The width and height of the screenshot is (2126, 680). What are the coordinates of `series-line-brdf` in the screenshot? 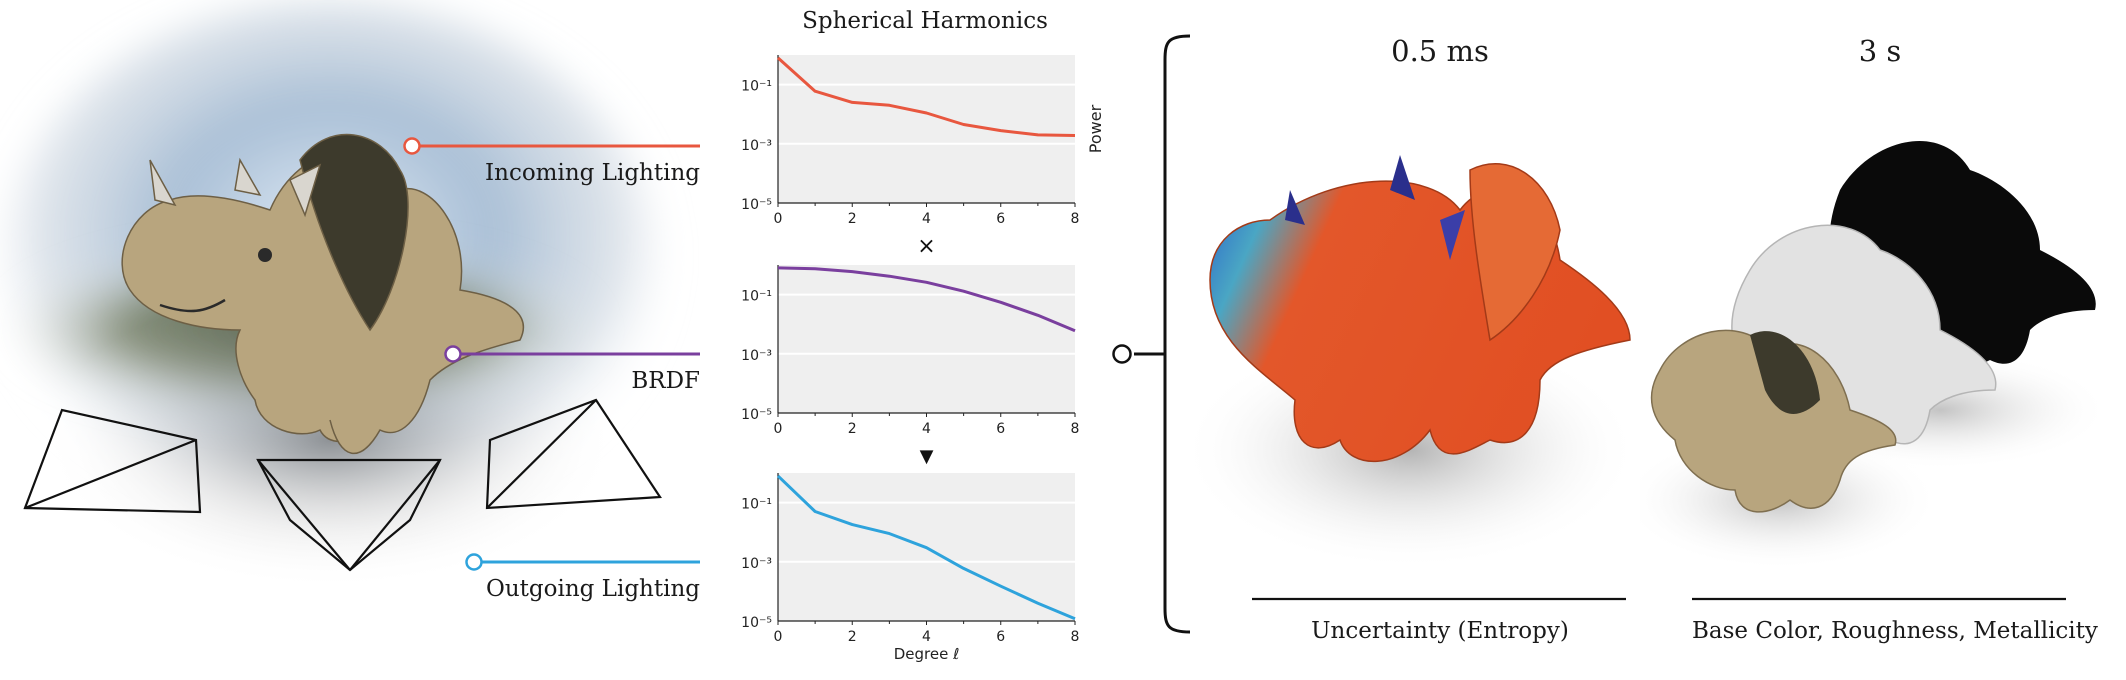 It's located at (926, 299).